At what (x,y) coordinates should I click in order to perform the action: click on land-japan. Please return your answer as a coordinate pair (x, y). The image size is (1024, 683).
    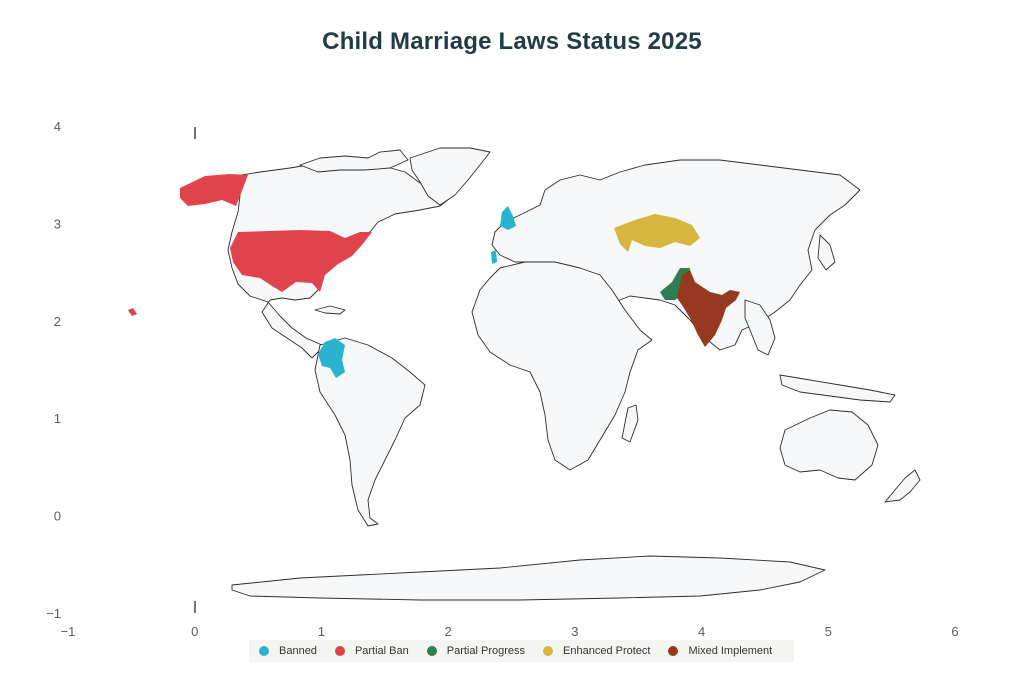
    Looking at the image, I should click on (826, 252).